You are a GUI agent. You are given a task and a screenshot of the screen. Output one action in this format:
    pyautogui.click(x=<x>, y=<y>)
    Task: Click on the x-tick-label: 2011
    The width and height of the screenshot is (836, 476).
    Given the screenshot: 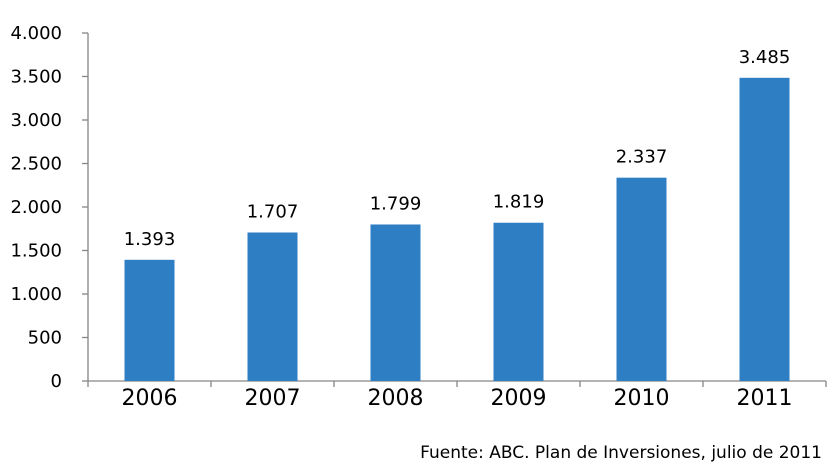 What is the action you would take?
    pyautogui.click(x=765, y=398)
    